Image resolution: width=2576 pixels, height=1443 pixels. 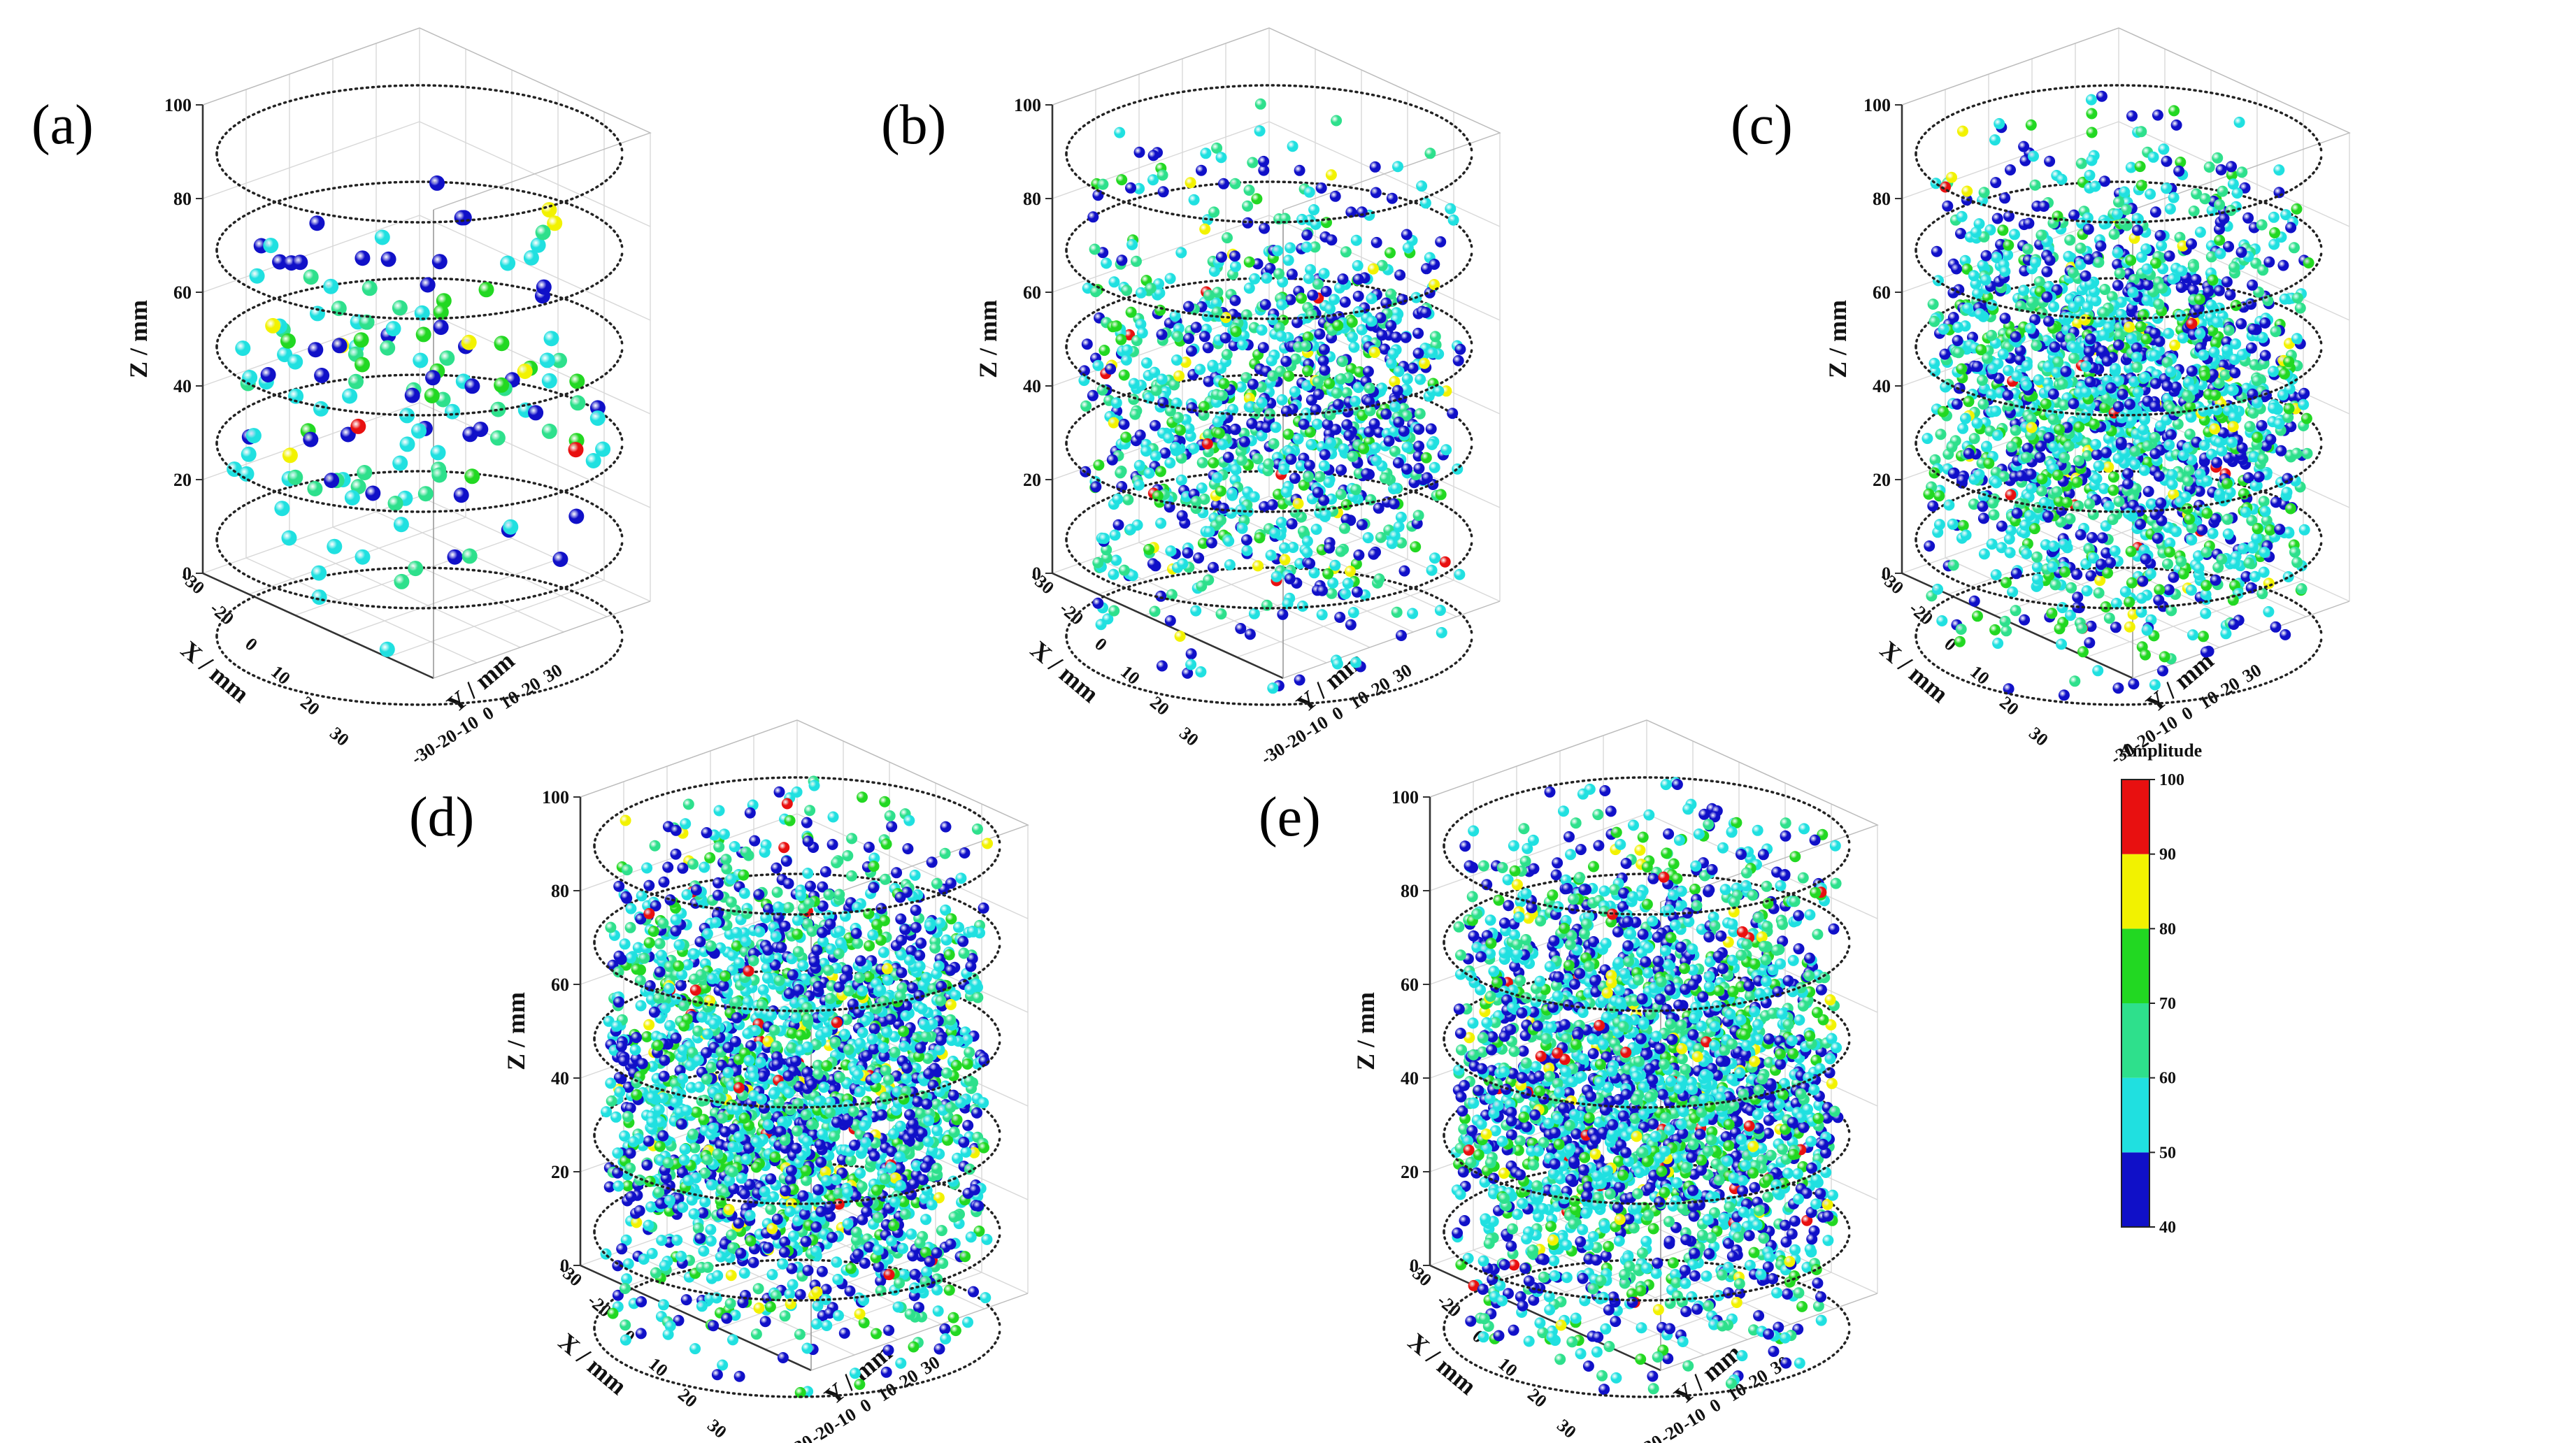 What do you see at coordinates (1269, 216) in the screenshot?
I see `ring-back` at bounding box center [1269, 216].